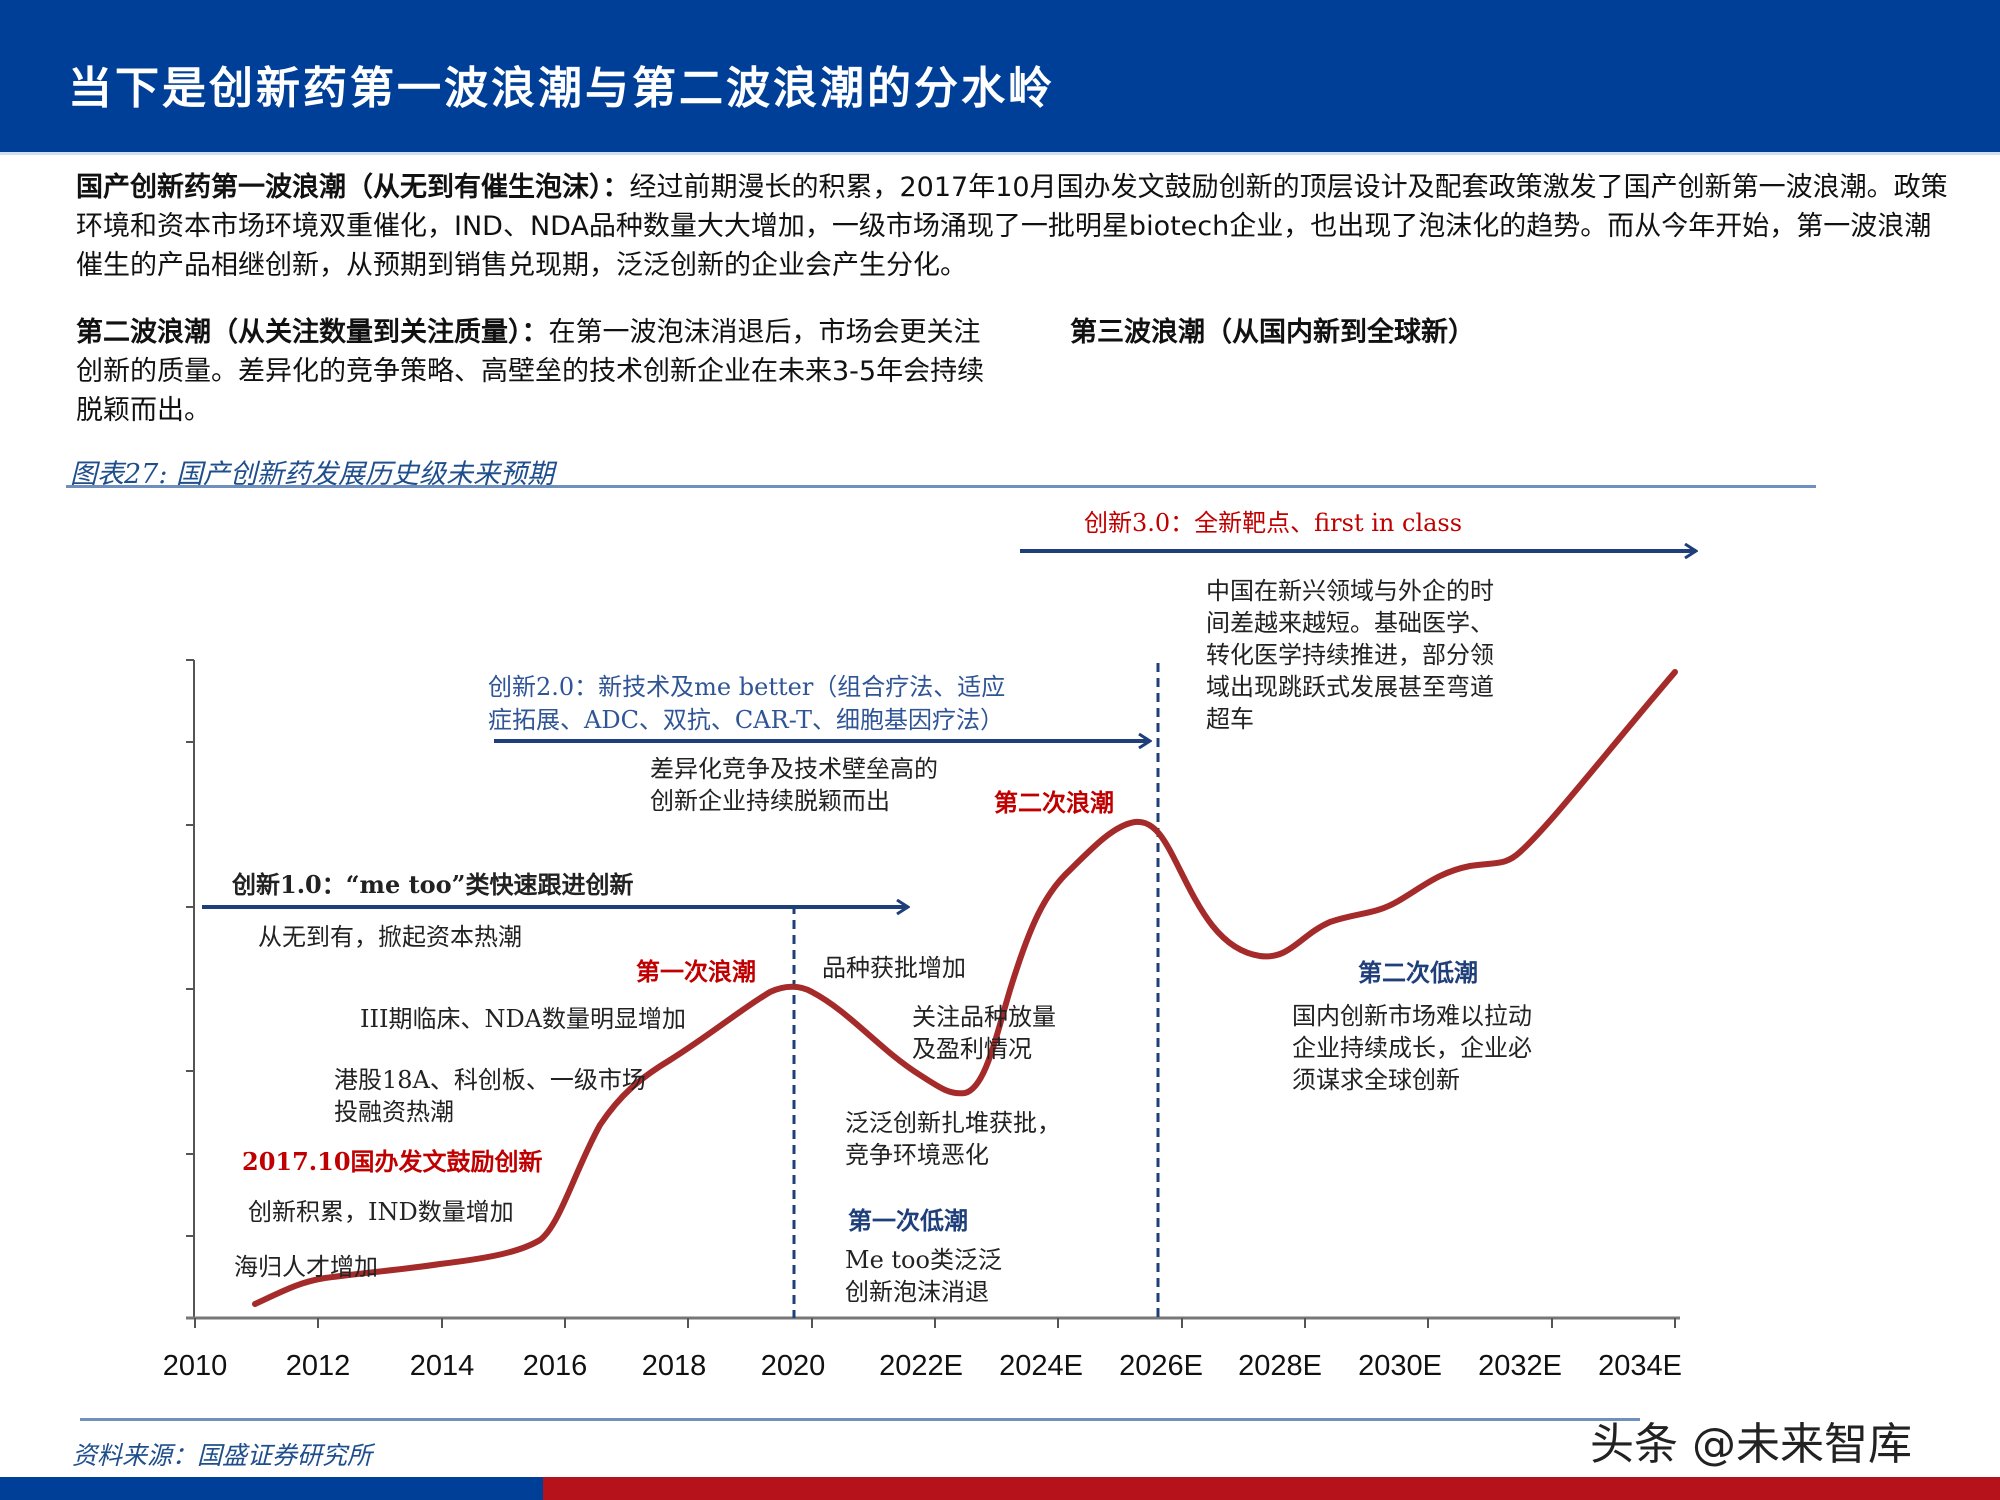  What do you see at coordinates (1350, 687) in the screenshot?
I see `annotation: 域出现跳跃式发展甚至弯道` at bounding box center [1350, 687].